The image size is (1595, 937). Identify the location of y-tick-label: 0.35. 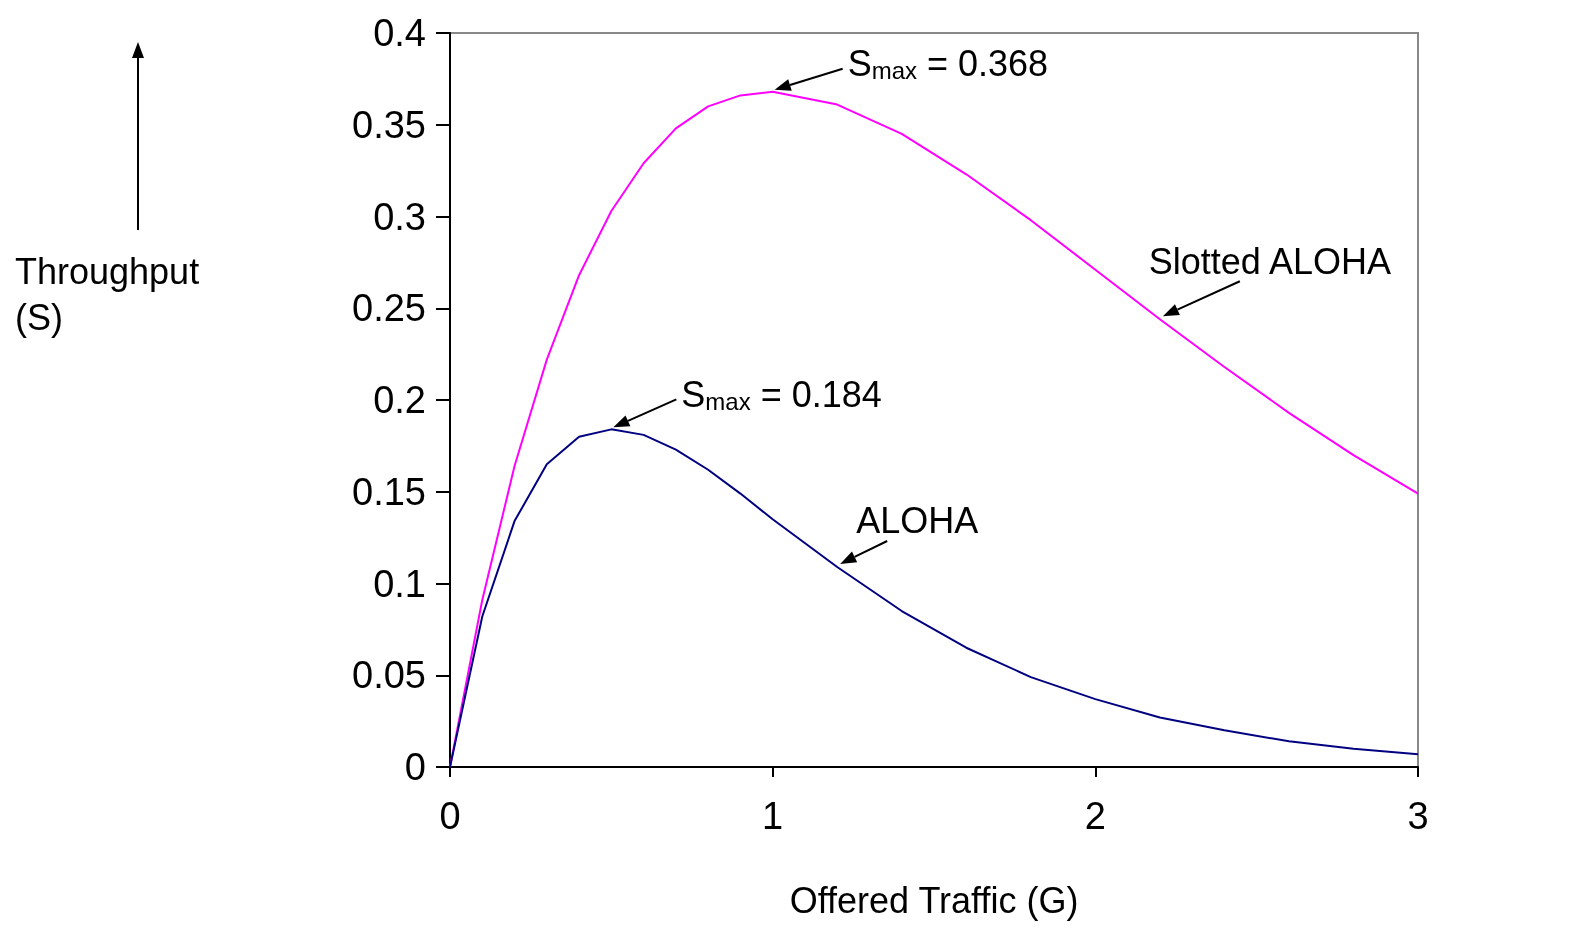
(389, 124).